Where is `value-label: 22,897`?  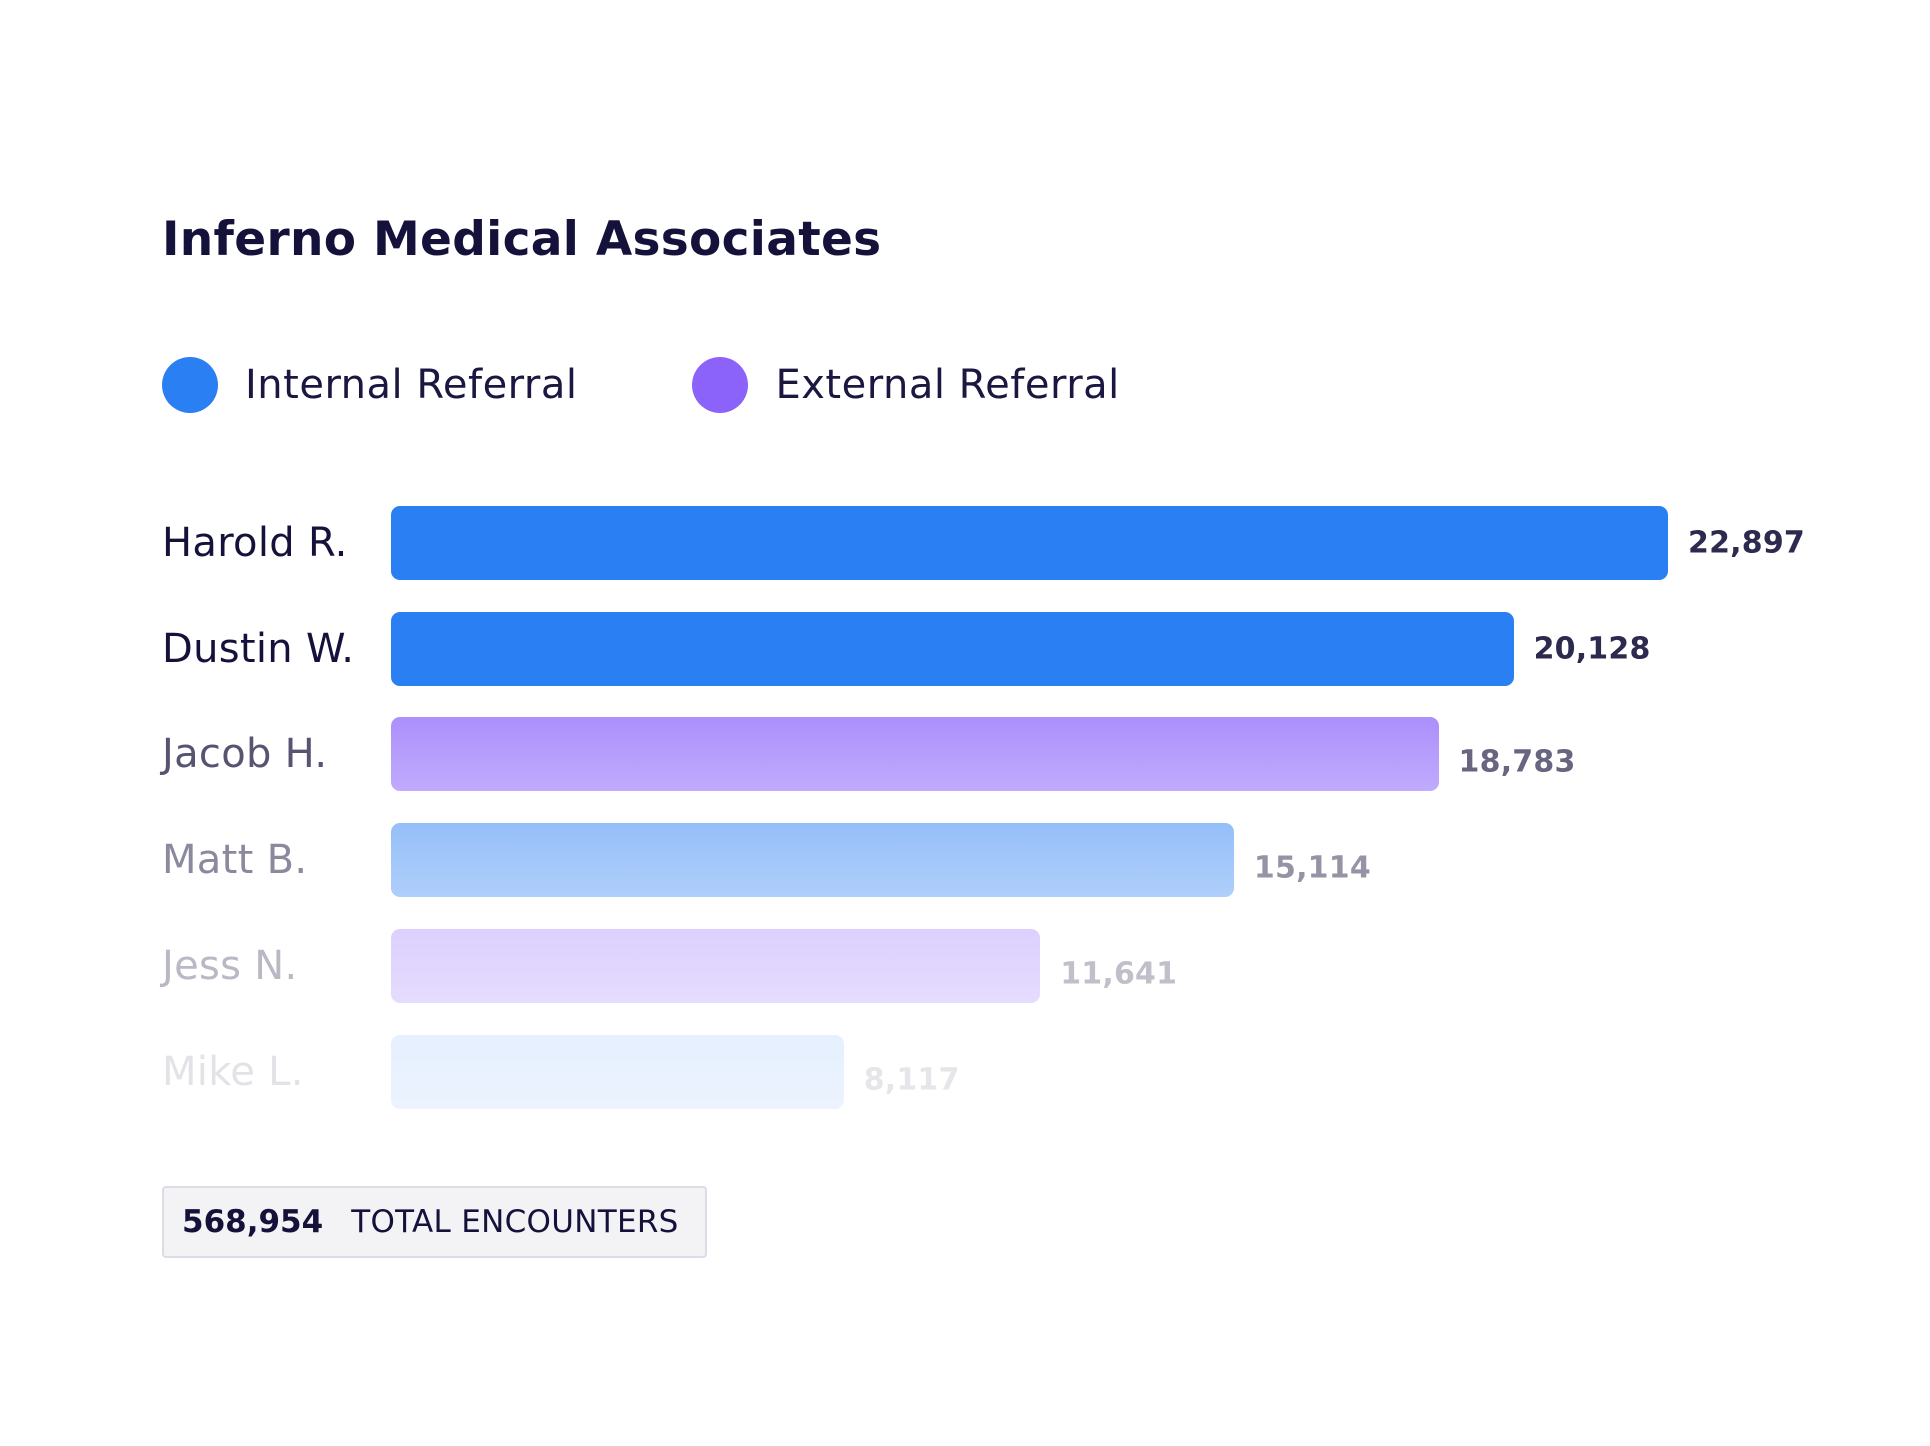 value-label: 22,897 is located at coordinates (1746, 543).